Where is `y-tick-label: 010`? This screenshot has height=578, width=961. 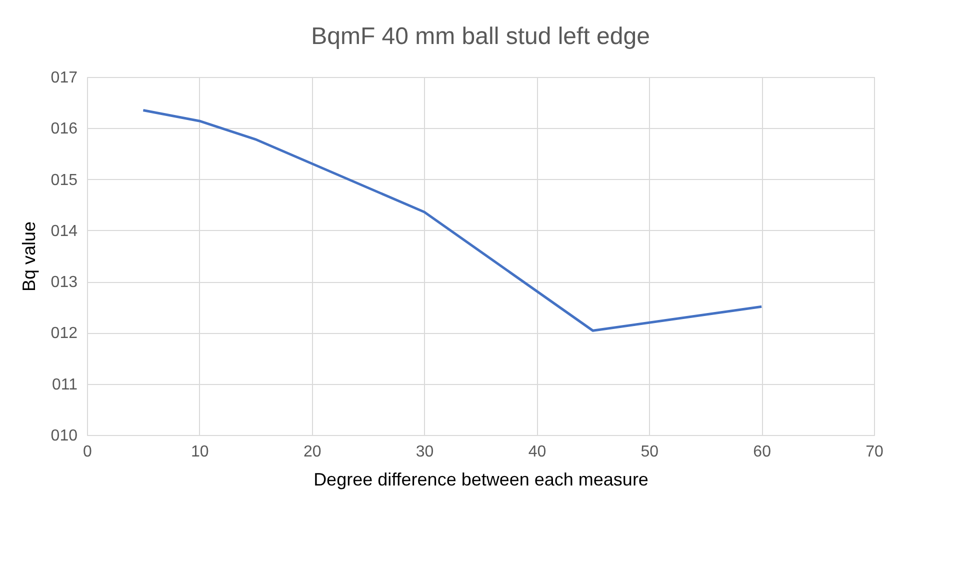 y-tick-label: 010 is located at coordinates (64, 436).